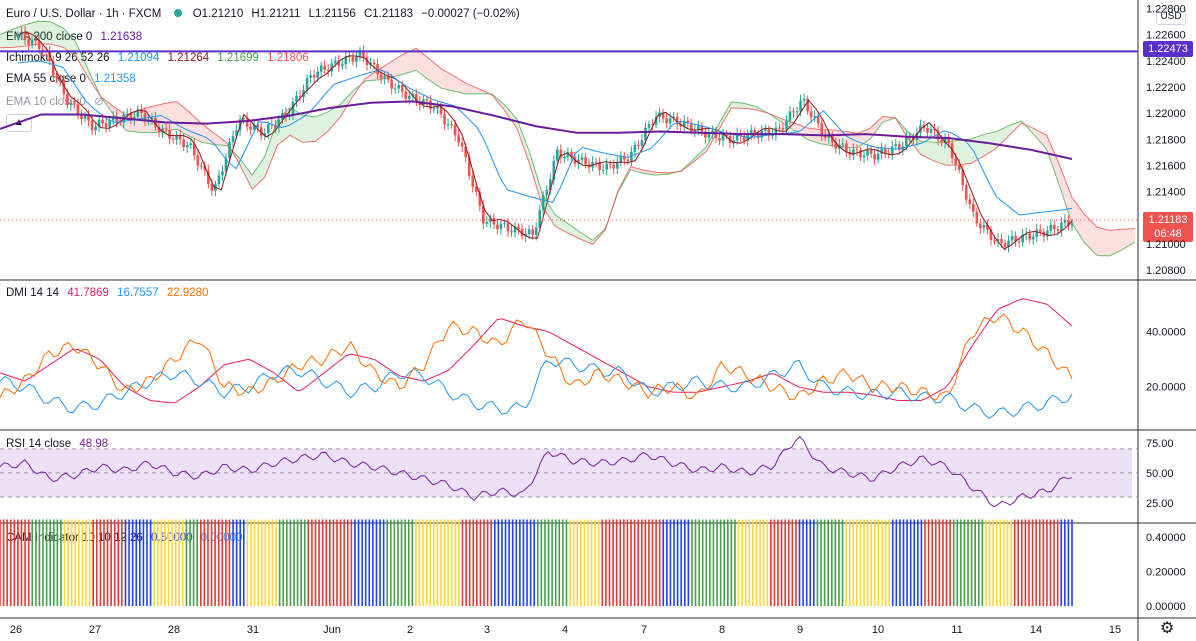 Image resolution: width=1196 pixels, height=641 pixels. Describe the element at coordinates (138, 58) in the screenshot. I see `ichimoku-v1: 1.21094` at that location.